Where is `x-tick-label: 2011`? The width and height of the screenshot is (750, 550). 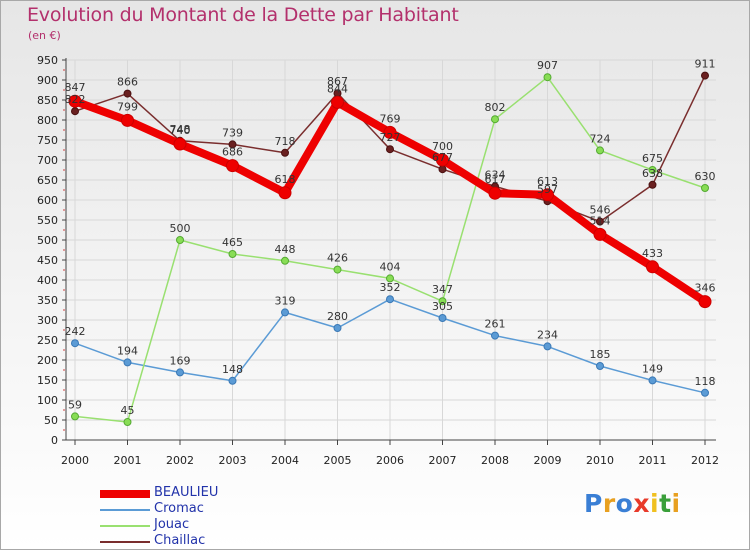 x-tick-label: 2011 is located at coordinates (653, 460).